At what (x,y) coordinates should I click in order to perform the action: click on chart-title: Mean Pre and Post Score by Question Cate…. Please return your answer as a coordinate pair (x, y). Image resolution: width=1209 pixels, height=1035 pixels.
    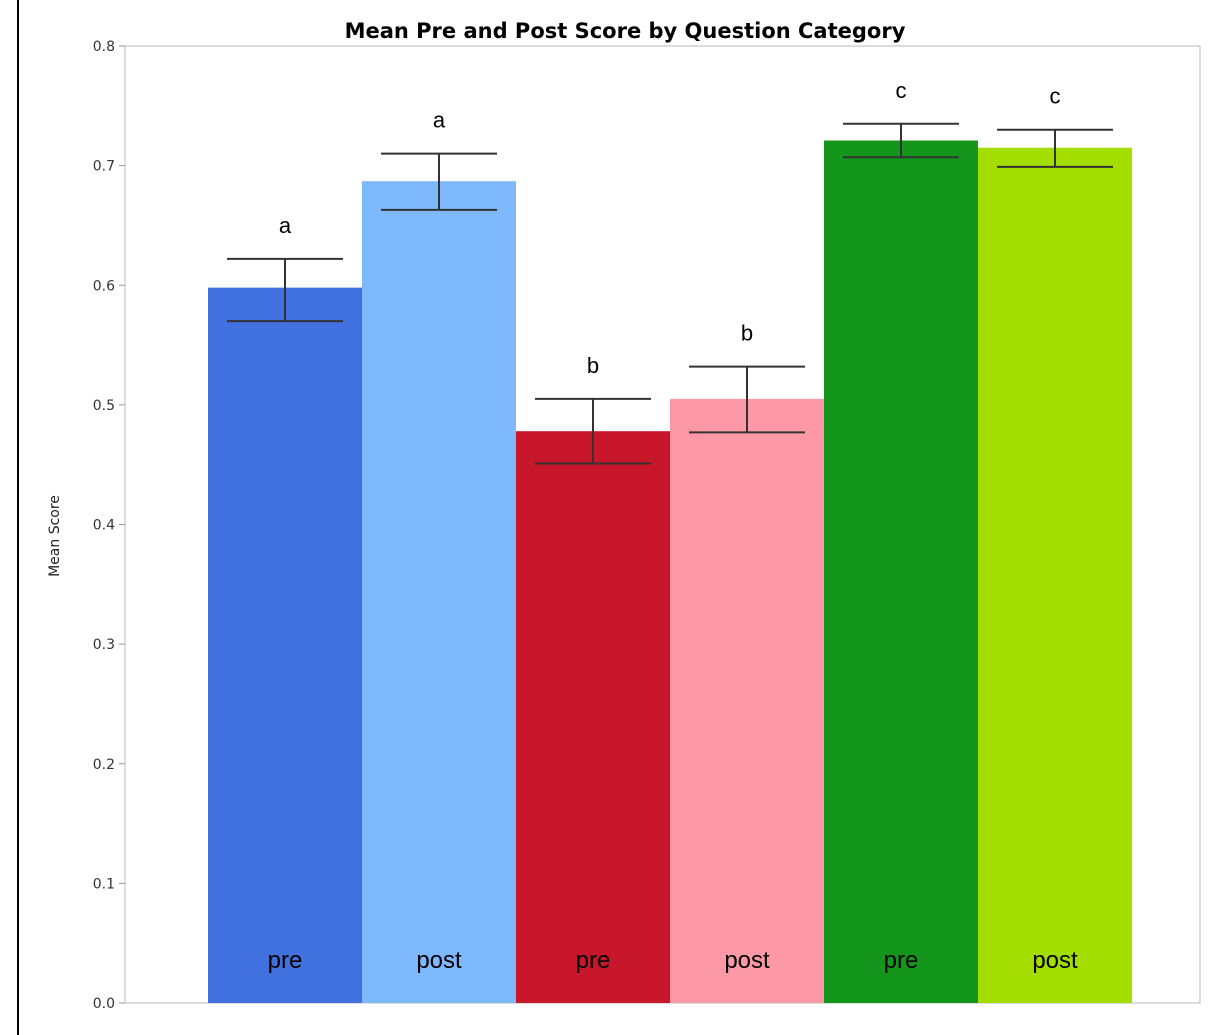
    Looking at the image, I should click on (625, 31).